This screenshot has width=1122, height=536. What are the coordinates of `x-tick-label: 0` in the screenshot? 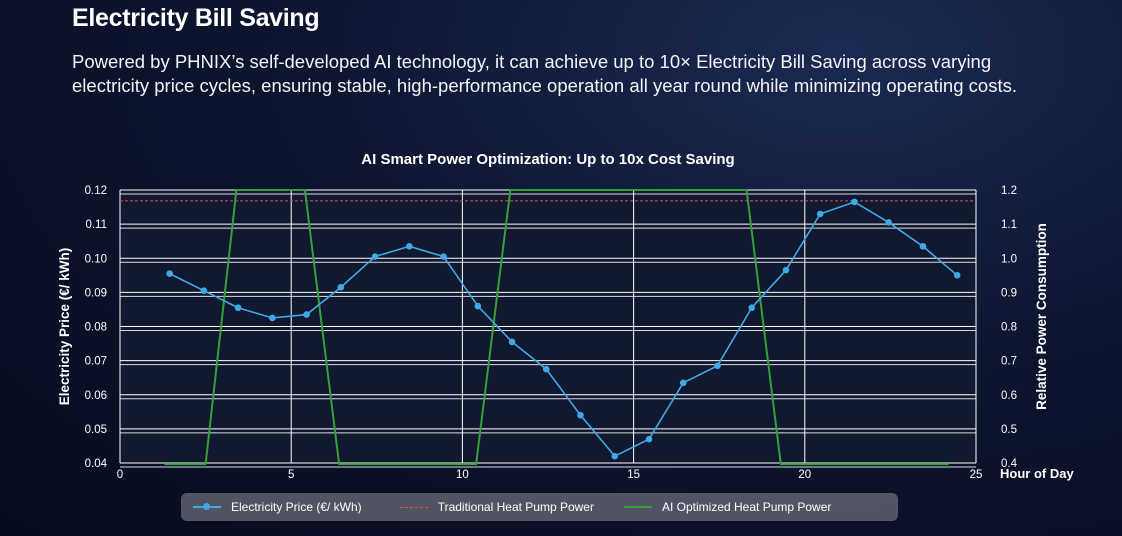 It's located at (120, 475).